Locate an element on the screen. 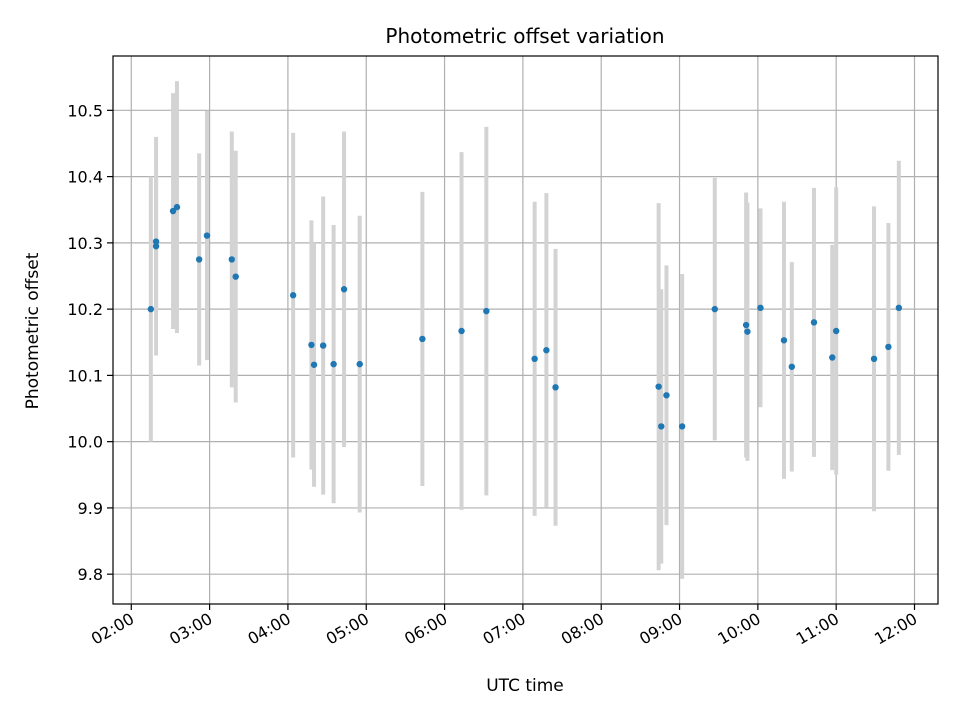 The width and height of the screenshot is (960, 720). x-axis-title: UTC time is located at coordinates (525, 686).